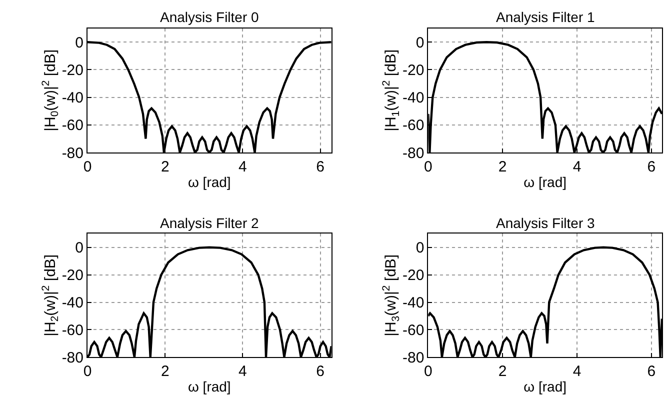 The height and width of the screenshot is (419, 672). What do you see at coordinates (210, 223) in the screenshot?
I see `chart-title: Analysis Filter 2` at bounding box center [210, 223].